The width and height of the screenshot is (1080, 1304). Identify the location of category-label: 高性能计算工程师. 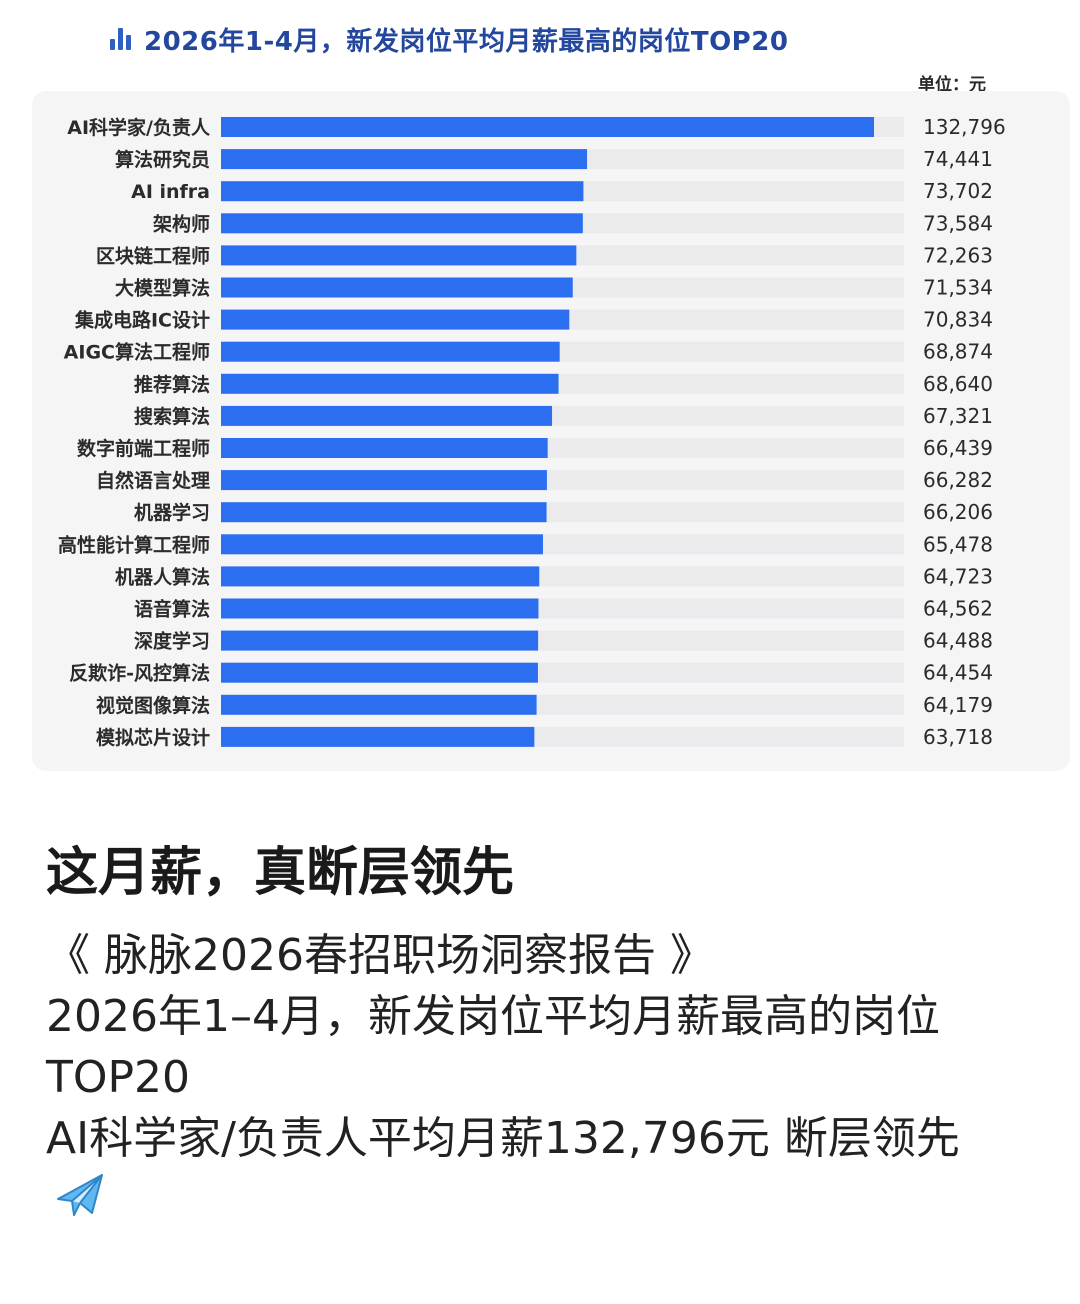
(134, 544).